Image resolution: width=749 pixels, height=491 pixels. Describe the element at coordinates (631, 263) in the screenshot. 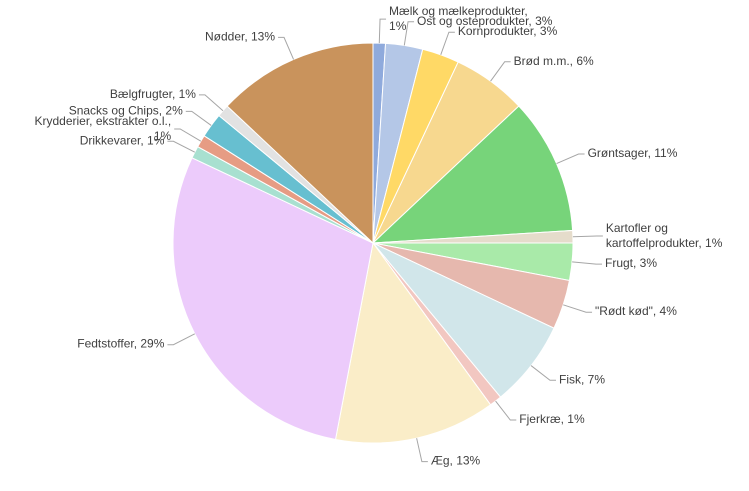

I see `data-label: Frugt, 3%` at that location.